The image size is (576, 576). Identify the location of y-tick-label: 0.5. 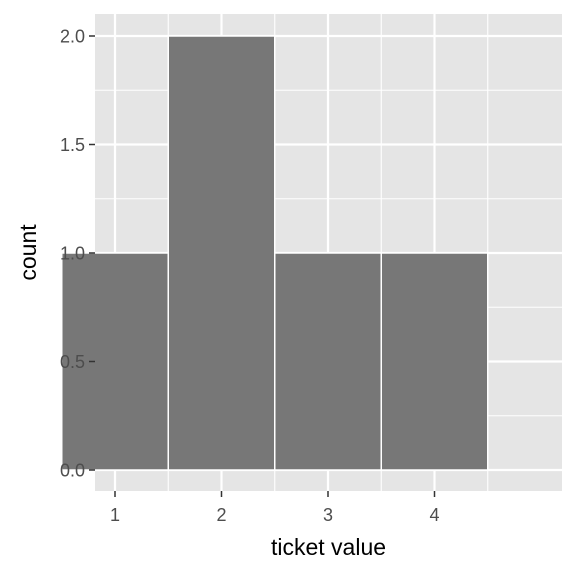
(72, 362).